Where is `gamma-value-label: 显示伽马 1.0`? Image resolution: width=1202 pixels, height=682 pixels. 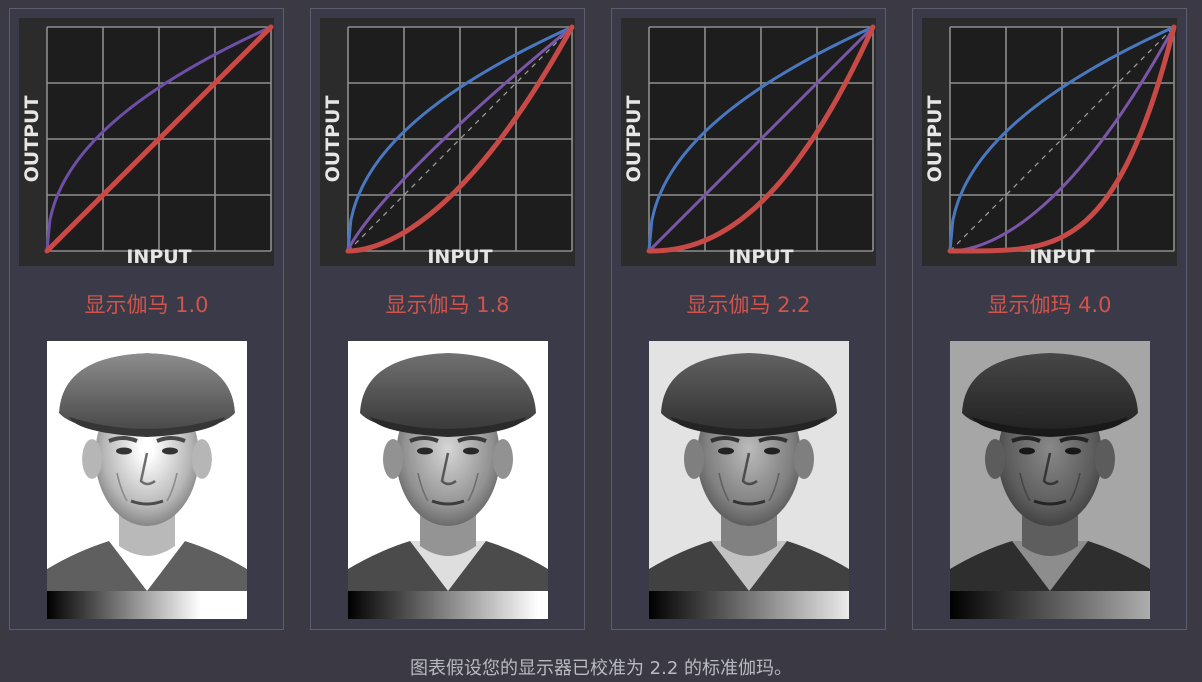
gamma-value-label: 显示伽马 1.0 is located at coordinates (146, 305).